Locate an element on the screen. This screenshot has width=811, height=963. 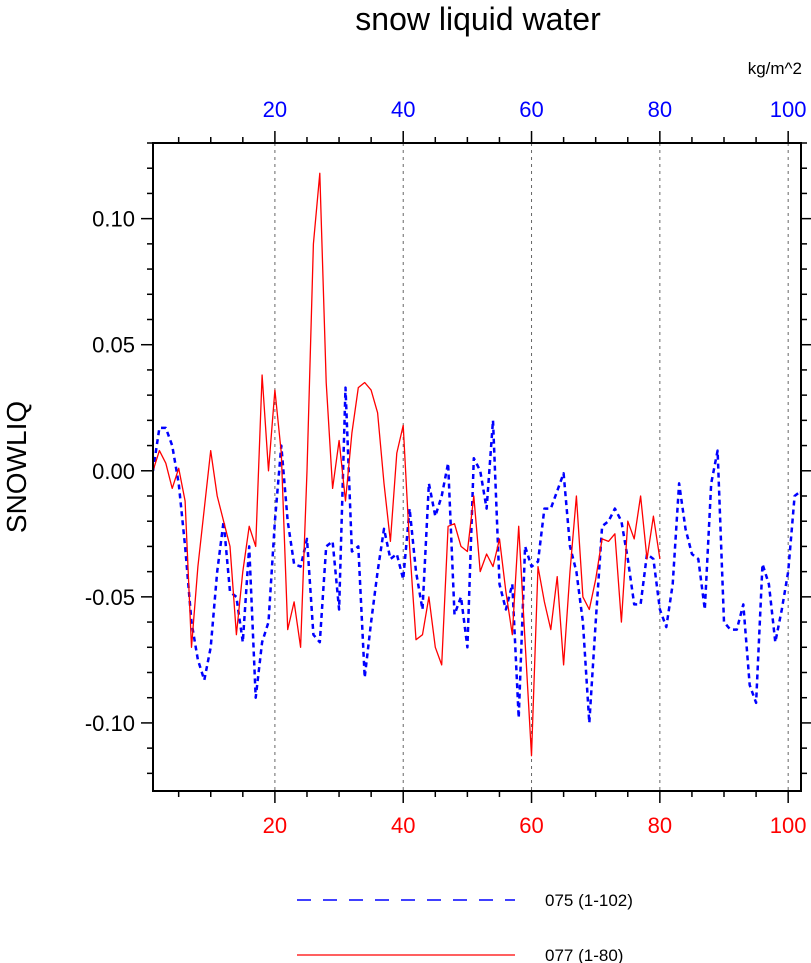
top-x-tick-labels: 20 40 60 80 100 is located at coordinates (535, 109).